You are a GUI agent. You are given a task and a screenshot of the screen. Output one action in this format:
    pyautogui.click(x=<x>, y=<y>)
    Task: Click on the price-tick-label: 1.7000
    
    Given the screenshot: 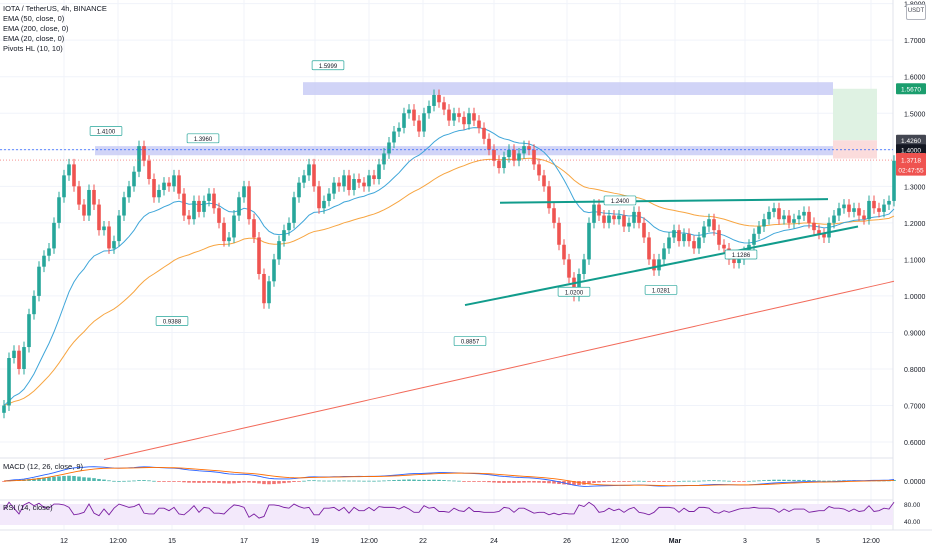 What is the action you would take?
    pyautogui.click(x=915, y=41)
    